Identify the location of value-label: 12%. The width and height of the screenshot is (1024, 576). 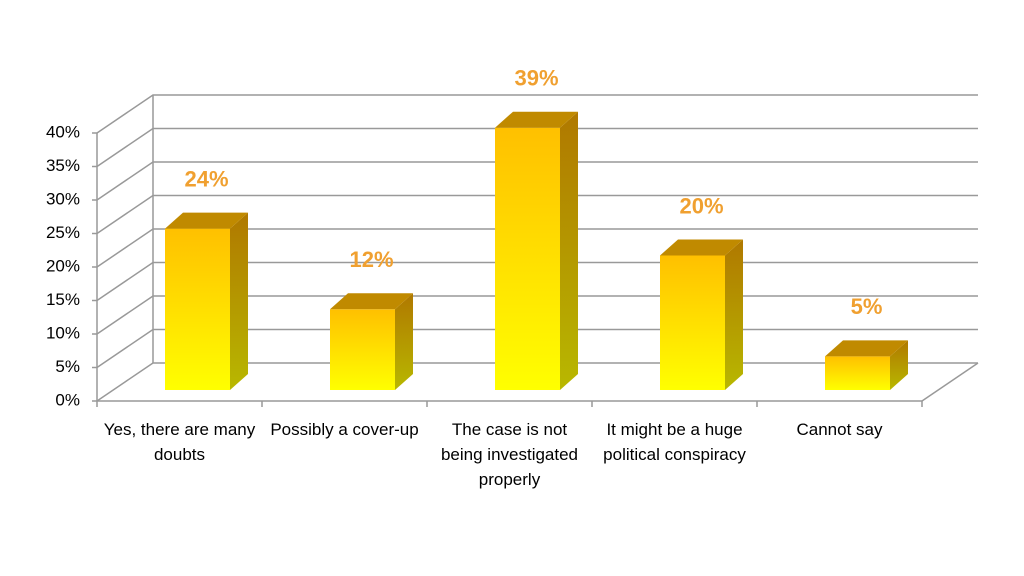
(371, 259).